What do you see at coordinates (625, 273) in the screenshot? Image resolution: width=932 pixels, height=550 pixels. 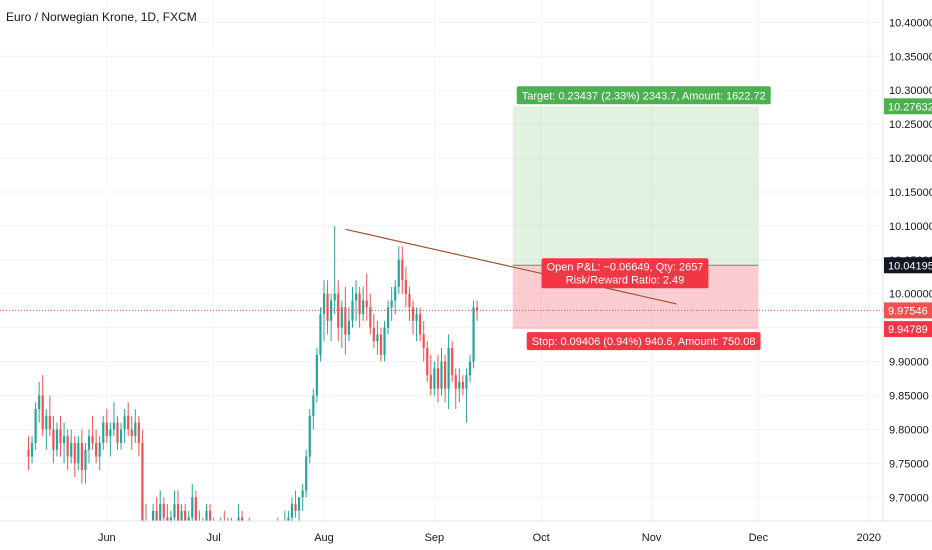 I see `pnl-label-bg` at bounding box center [625, 273].